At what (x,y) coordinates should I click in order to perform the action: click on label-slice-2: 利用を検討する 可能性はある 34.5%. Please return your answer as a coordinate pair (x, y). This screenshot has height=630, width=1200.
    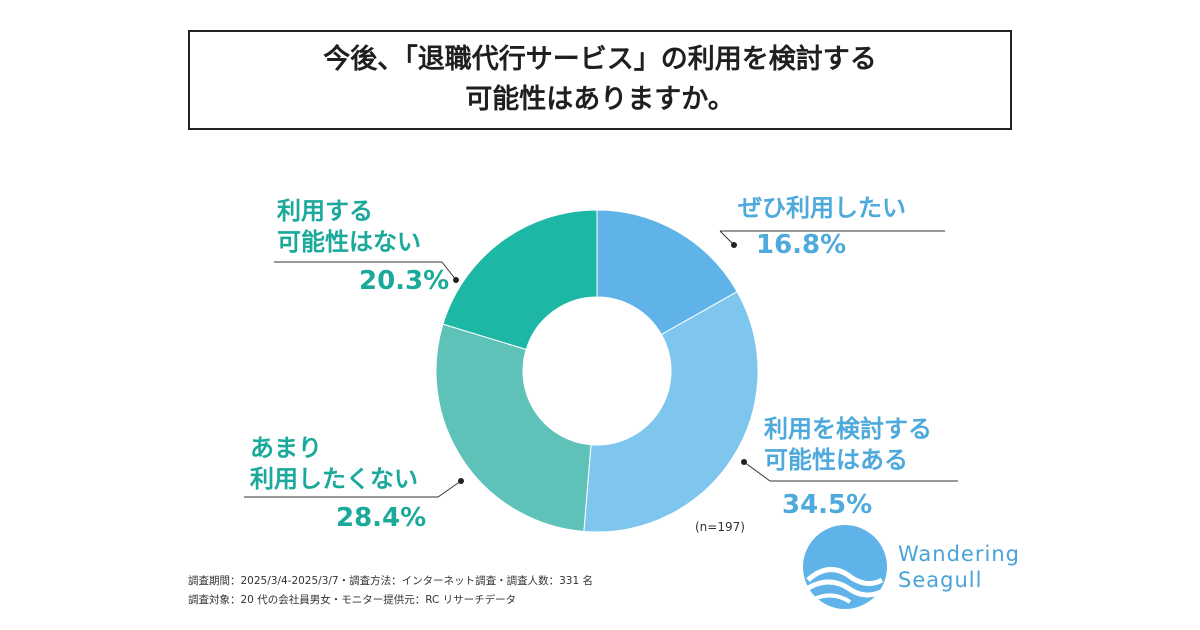
    Looking at the image, I should click on (848, 467).